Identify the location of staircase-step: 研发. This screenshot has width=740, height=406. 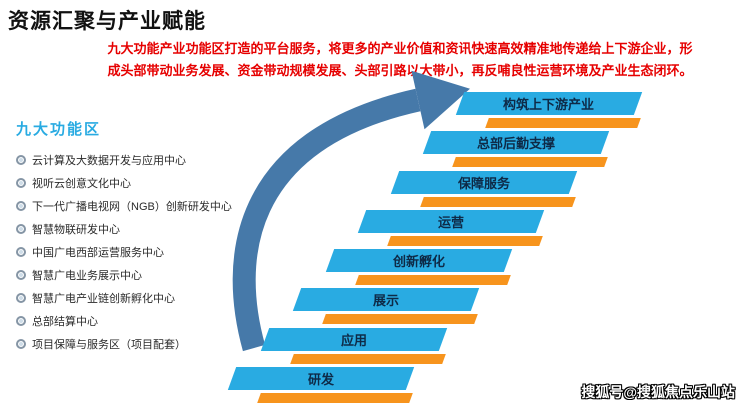
(321, 386).